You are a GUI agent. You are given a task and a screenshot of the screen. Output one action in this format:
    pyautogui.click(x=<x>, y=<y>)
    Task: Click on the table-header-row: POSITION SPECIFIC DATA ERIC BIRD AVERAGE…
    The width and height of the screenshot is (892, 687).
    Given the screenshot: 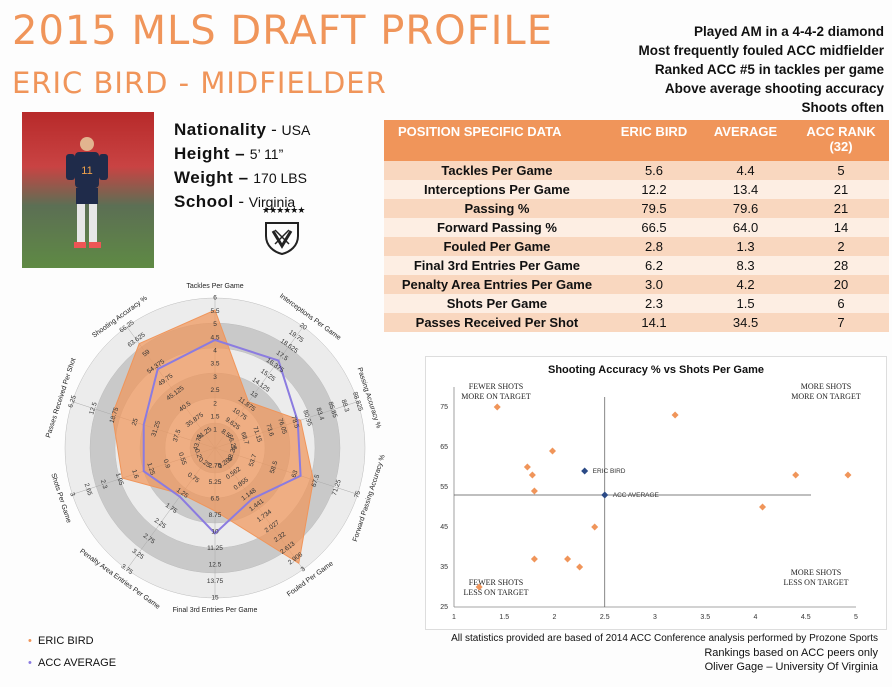 What is the action you would take?
    pyautogui.click(x=636, y=140)
    